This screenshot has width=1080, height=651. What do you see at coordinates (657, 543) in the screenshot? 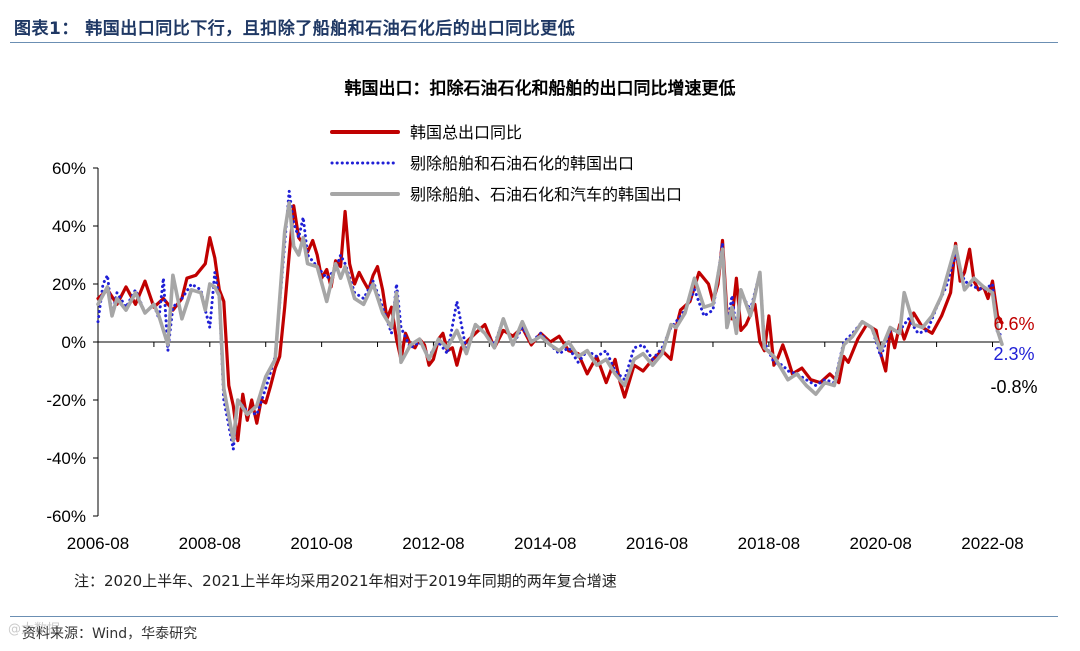
I see `x-tick-label: 2016-08` at bounding box center [657, 543].